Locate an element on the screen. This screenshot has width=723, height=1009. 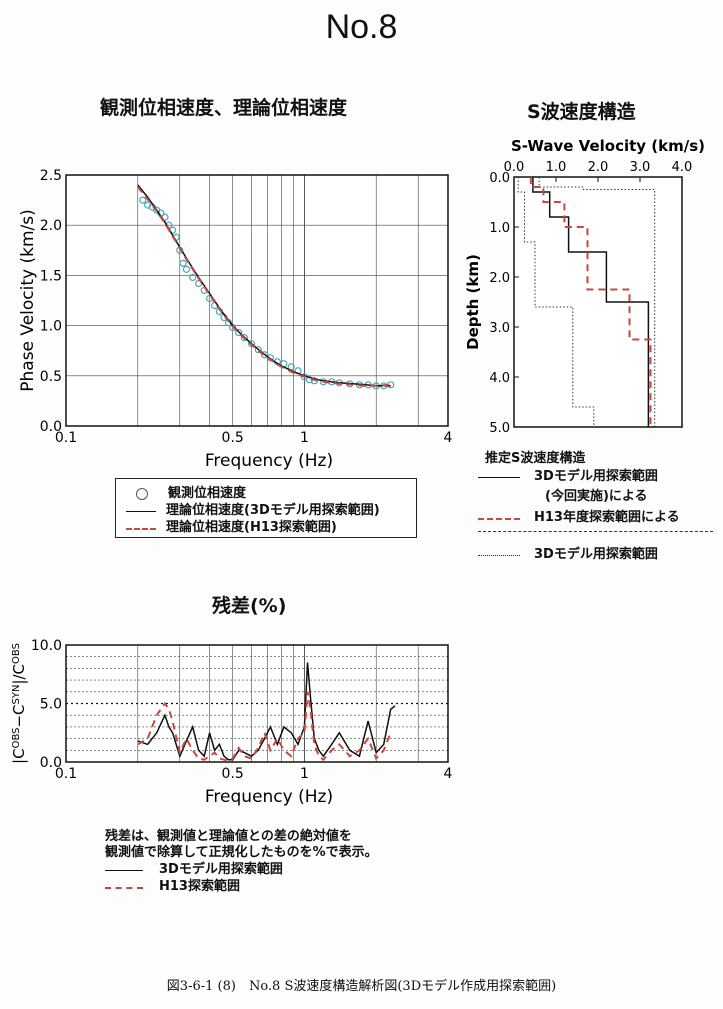
x-axis-label: S-Wave Velocity (km/s) is located at coordinates (608, 146).